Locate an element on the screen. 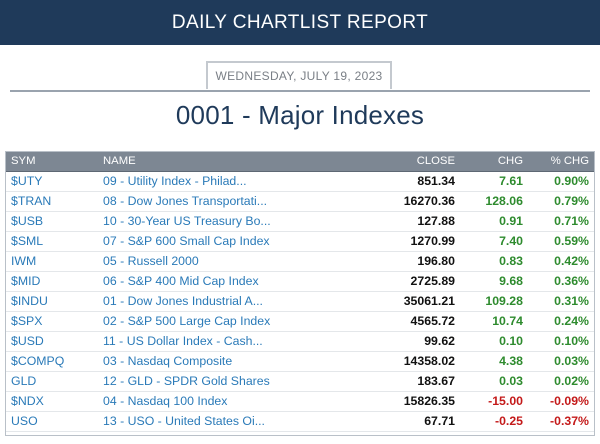 This screenshot has height=444, width=600. change-value: 10.74 is located at coordinates (495, 321).